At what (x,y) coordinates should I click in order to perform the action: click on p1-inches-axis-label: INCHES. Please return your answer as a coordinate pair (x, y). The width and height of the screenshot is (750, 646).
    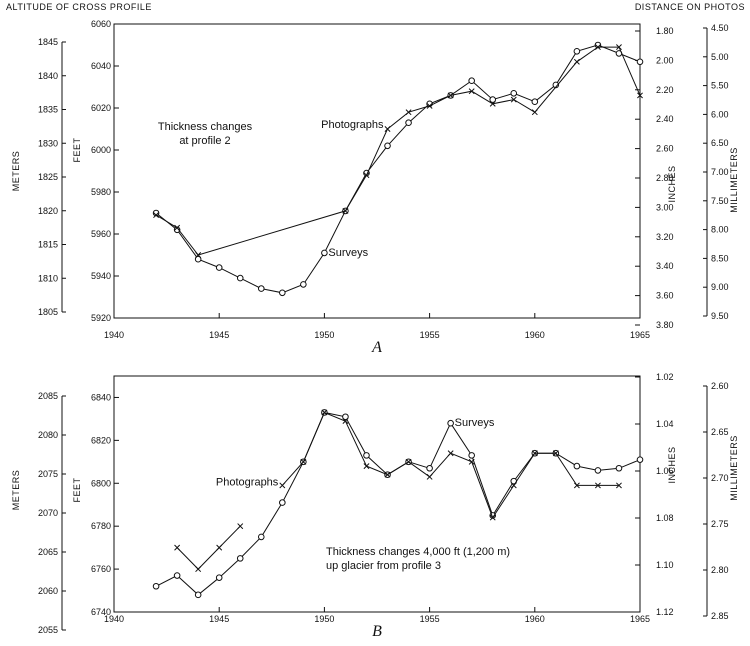
    Looking at the image, I should click on (672, 183).